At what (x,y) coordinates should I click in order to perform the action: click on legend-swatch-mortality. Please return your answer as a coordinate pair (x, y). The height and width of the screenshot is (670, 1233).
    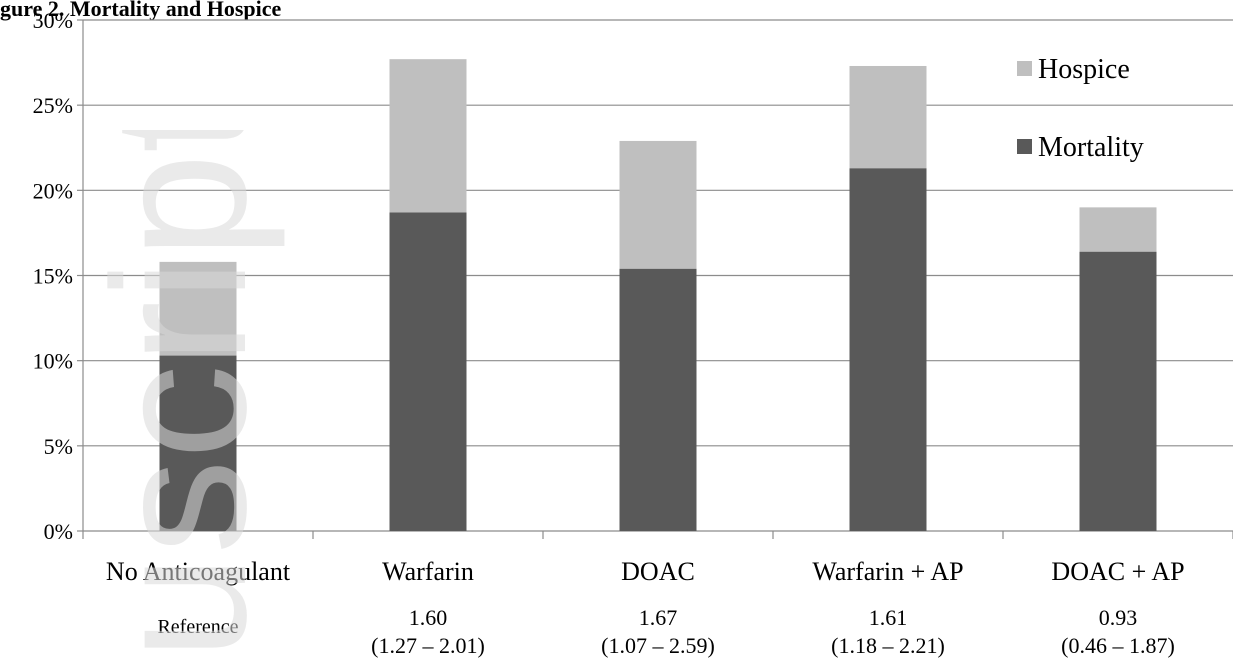
    Looking at the image, I should click on (1024, 146).